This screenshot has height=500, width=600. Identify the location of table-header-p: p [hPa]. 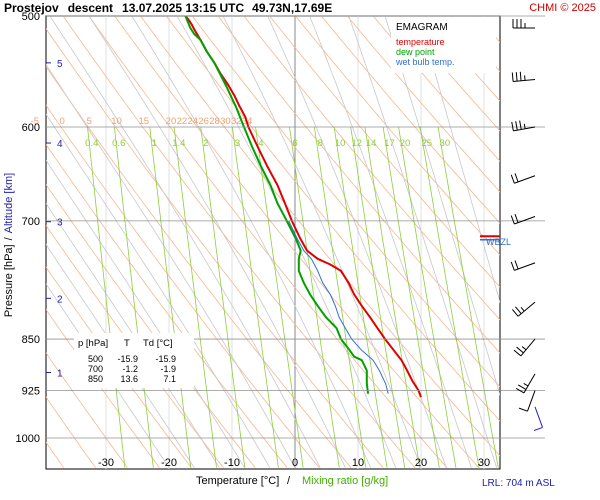
(93, 343).